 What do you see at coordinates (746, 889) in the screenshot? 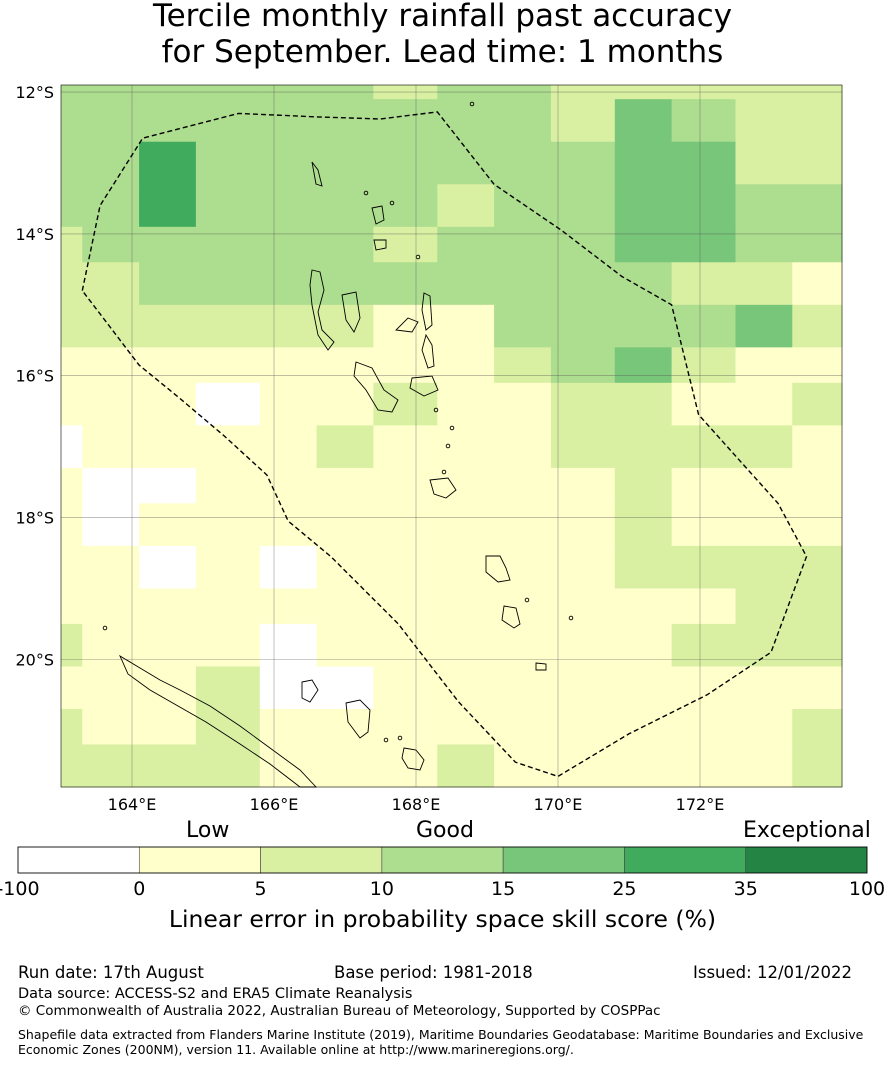
I see `colorbar-tick-label: 35` at bounding box center [746, 889].